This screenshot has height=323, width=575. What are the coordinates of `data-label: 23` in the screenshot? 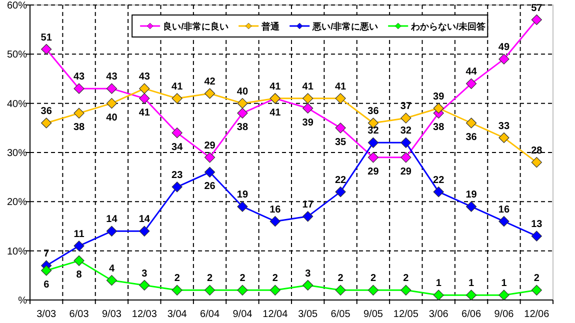 It's located at (178, 175).